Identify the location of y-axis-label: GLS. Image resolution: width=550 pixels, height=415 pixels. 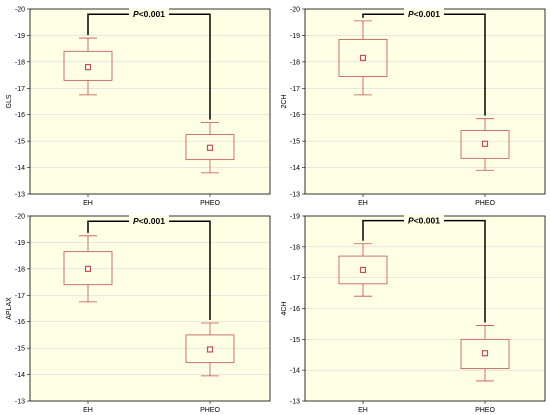
(9, 101).